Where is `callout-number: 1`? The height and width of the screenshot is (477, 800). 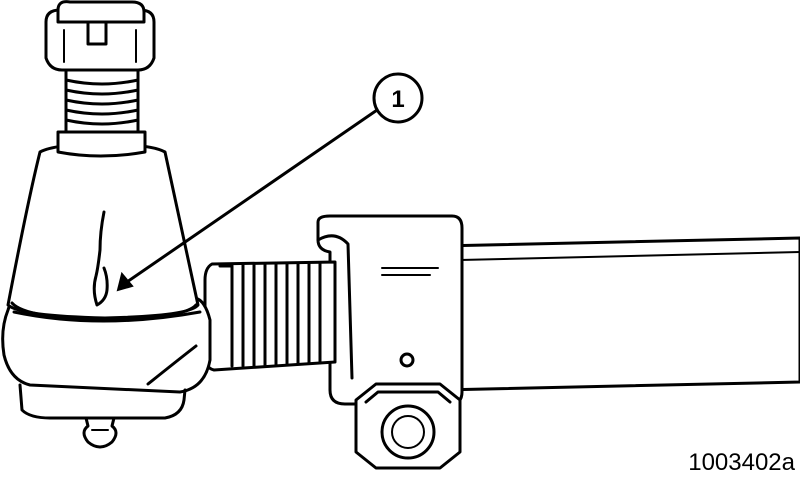
callout-number: 1 is located at coordinates (397, 99).